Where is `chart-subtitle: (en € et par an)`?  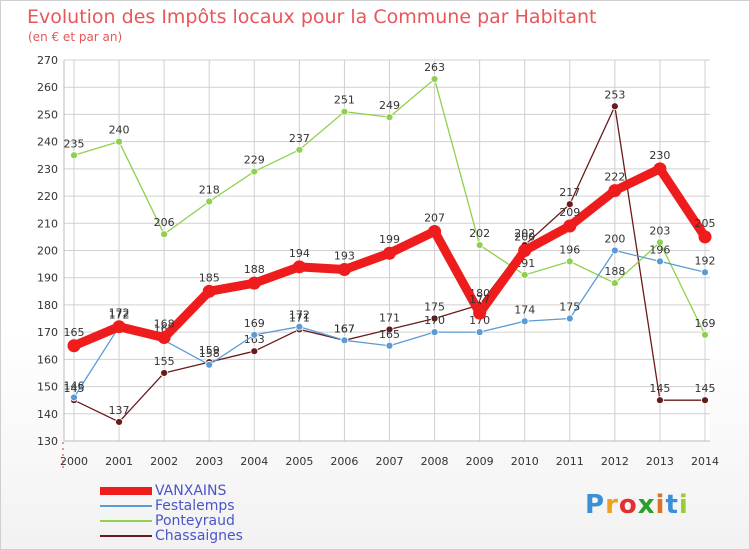
chart-subtitle: (en € et par an) is located at coordinates (75, 37).